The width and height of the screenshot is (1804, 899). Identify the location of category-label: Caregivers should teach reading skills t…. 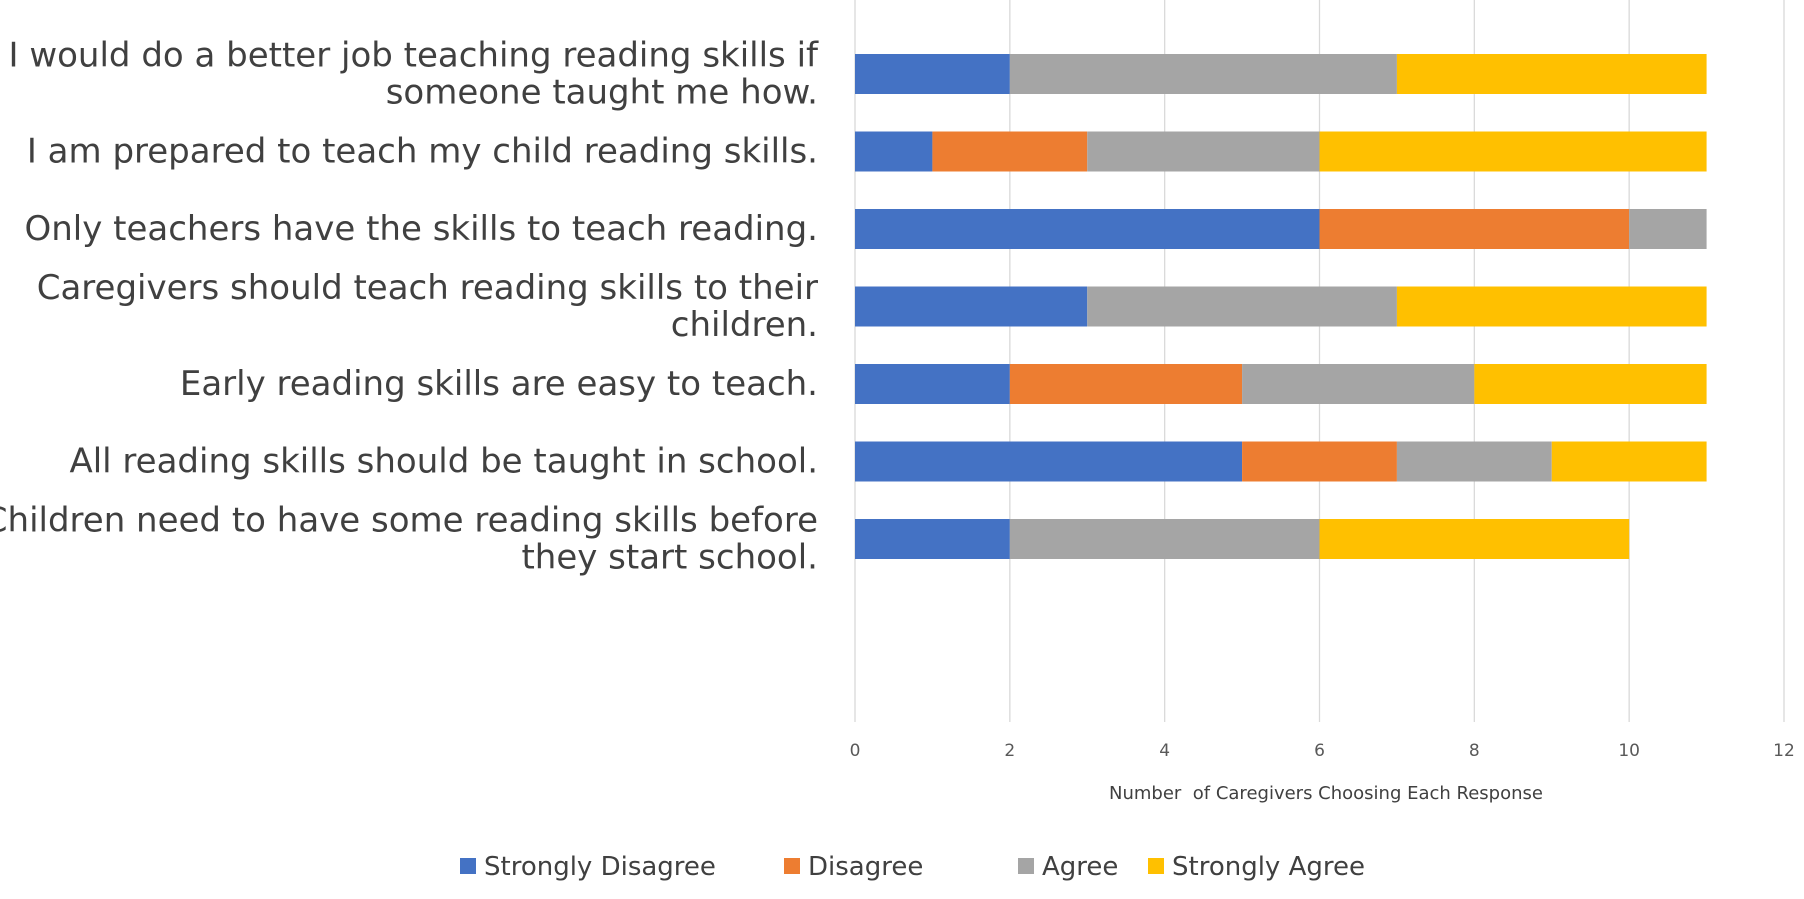
(427, 306).